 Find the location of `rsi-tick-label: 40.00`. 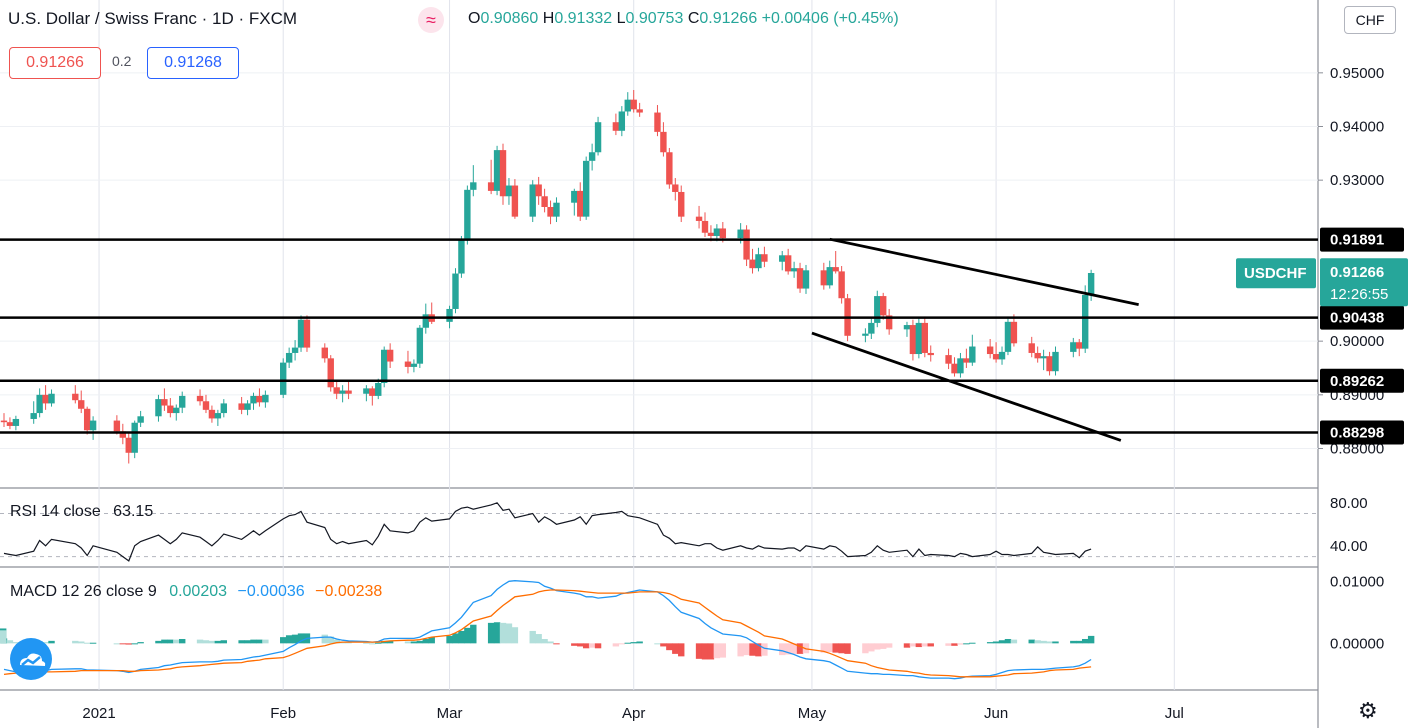

rsi-tick-label: 40.00 is located at coordinates (1349, 546).